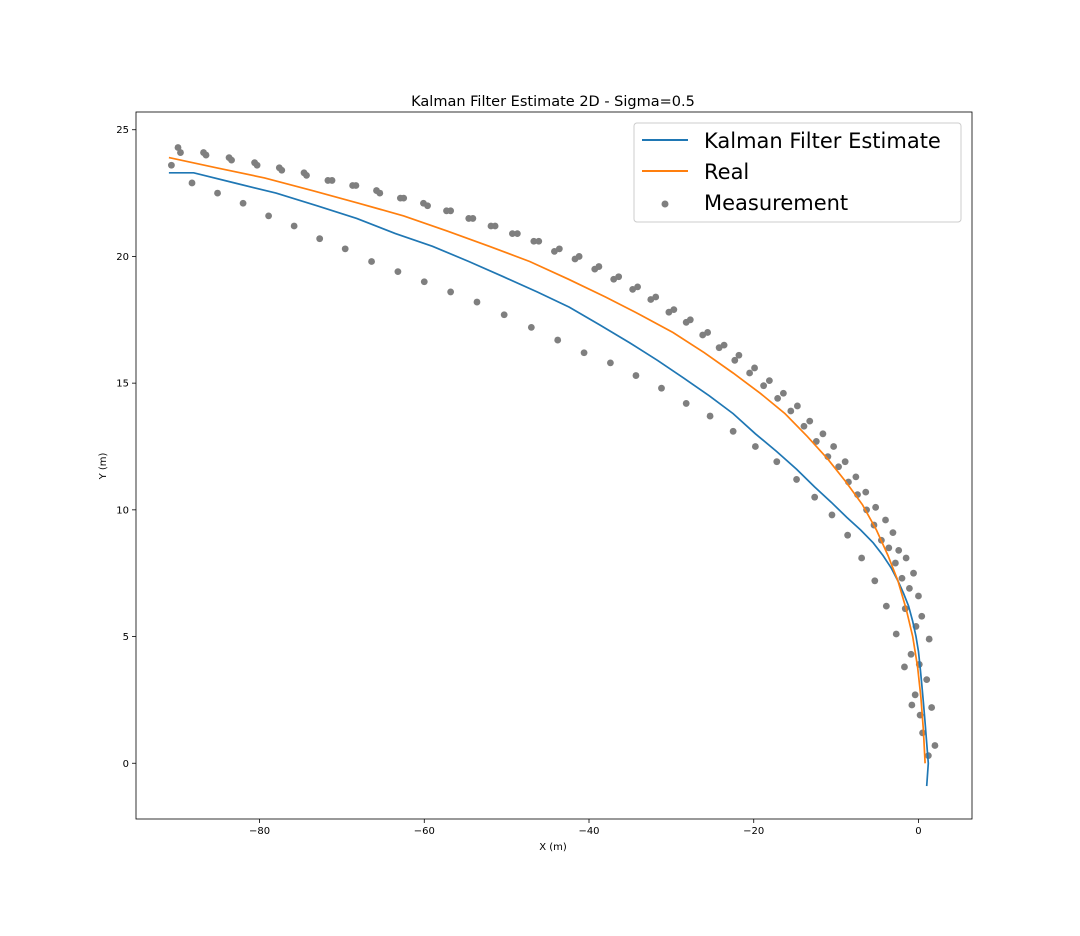  Describe the element at coordinates (126, 637) in the screenshot. I see `y-tick-label: 5` at that location.